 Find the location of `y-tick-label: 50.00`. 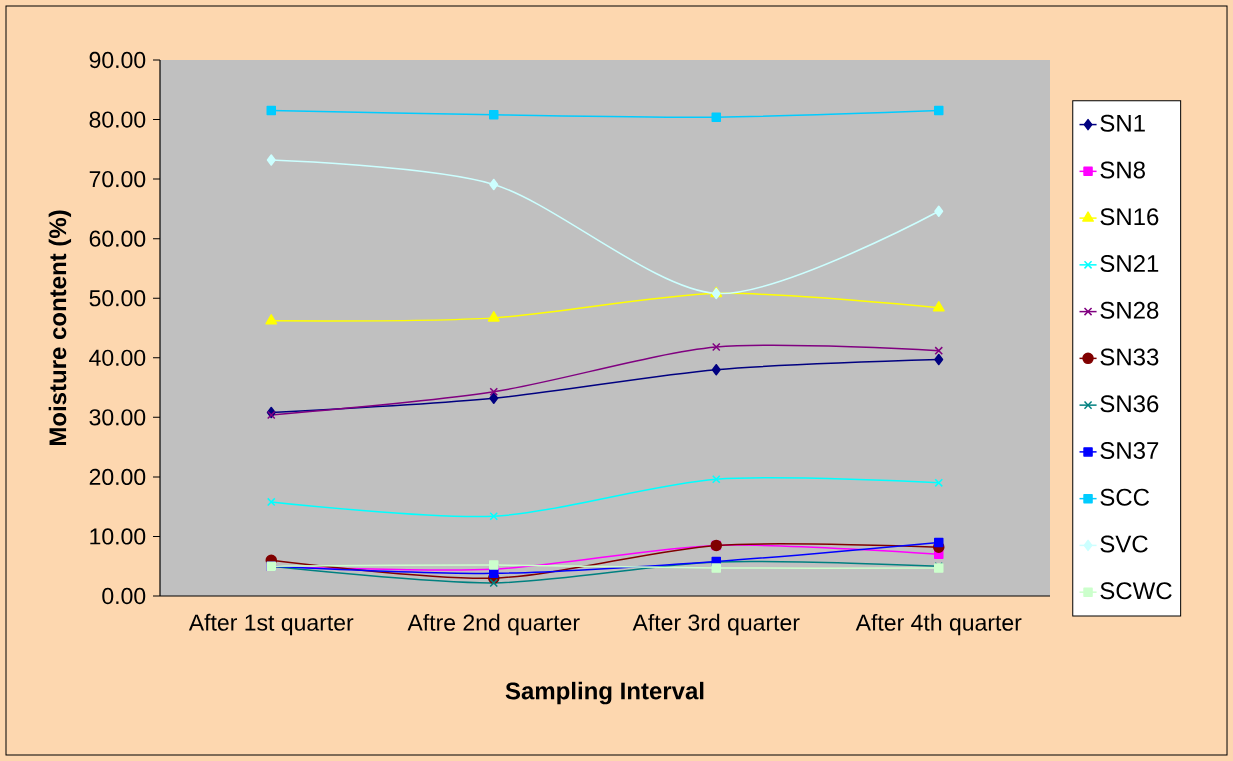

y-tick-label: 50.00 is located at coordinates (117, 298).